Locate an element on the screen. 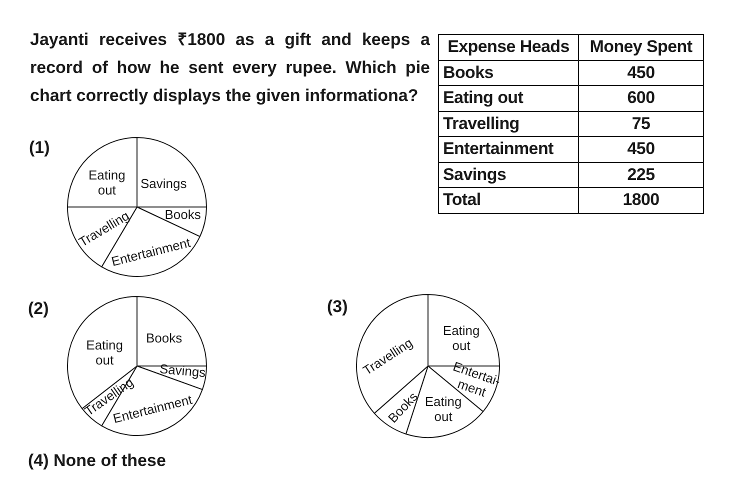 This screenshot has height=500, width=750. text: (4) None of these is located at coordinates (97, 461).